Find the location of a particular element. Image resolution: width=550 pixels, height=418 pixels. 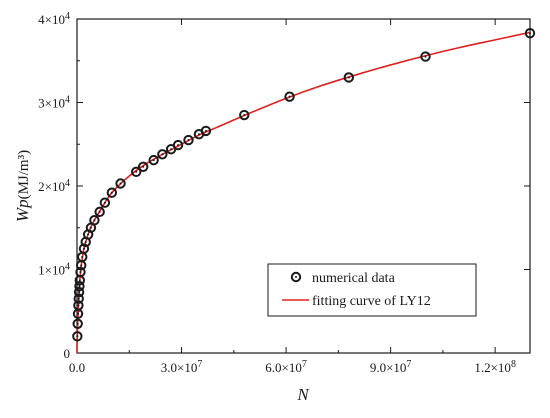

x-tick-label-base-3: 9.0×10 is located at coordinates (388, 367).